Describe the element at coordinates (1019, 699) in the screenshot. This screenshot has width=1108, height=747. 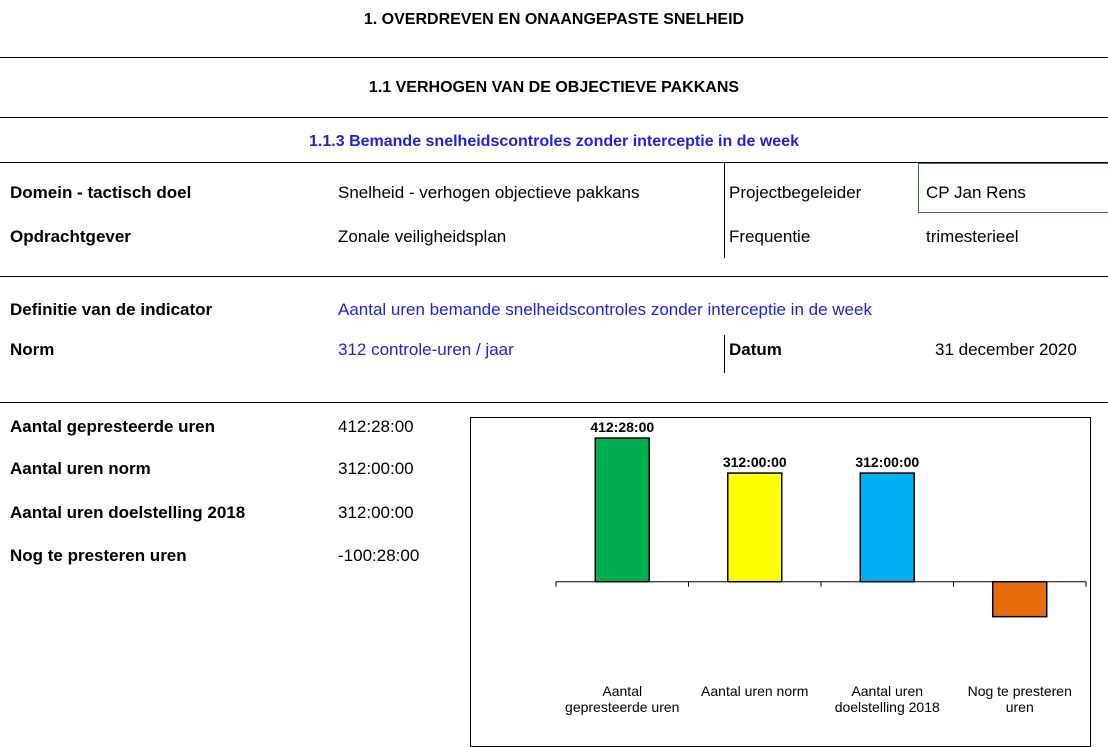
I see `category-label: Nog te presteren uren` at that location.